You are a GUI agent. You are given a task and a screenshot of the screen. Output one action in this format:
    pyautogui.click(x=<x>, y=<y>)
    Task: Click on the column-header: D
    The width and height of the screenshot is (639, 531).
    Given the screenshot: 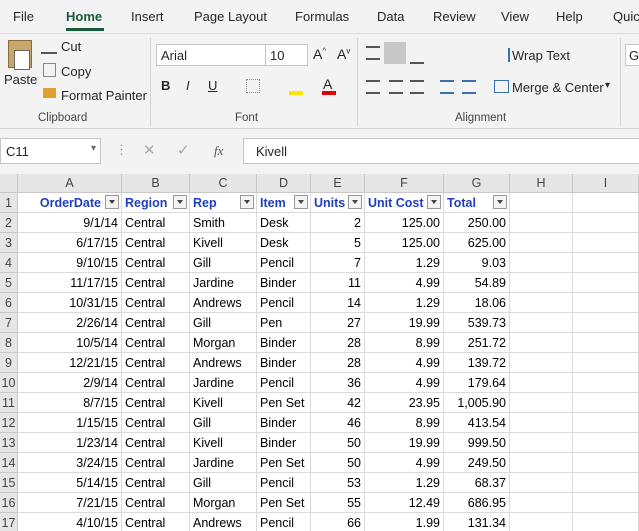 What is the action you would take?
    pyautogui.click(x=284, y=183)
    